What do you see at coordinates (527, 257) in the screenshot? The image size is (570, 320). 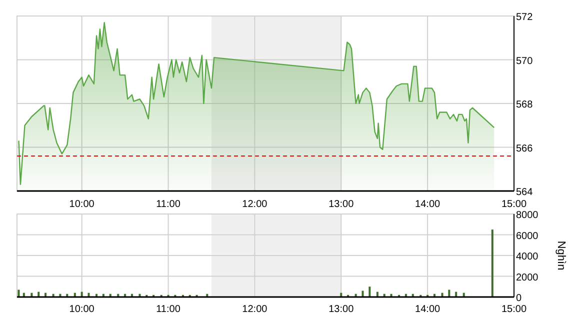 I see `y-tick-label: 4000` at bounding box center [527, 257].